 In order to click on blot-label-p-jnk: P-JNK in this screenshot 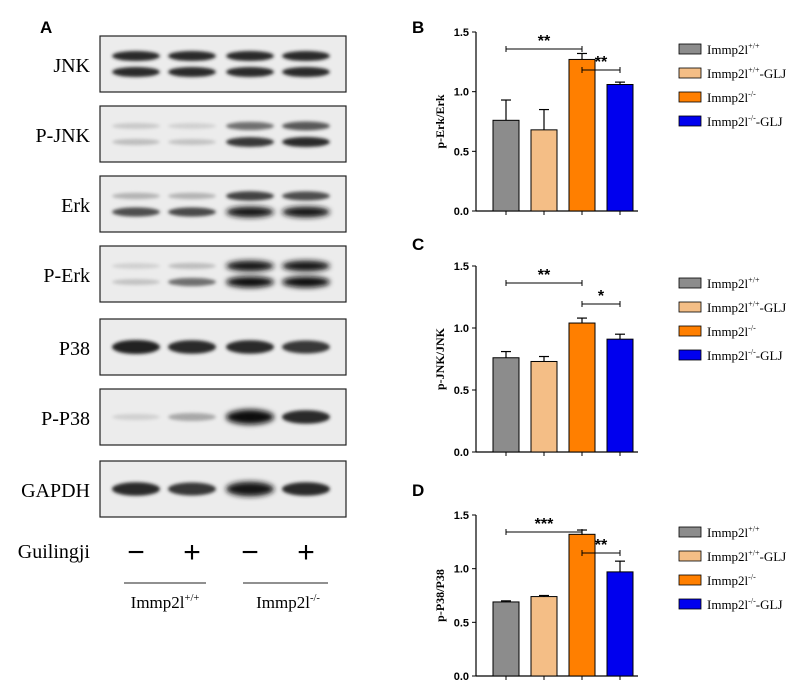, I will do `click(63, 136)`.